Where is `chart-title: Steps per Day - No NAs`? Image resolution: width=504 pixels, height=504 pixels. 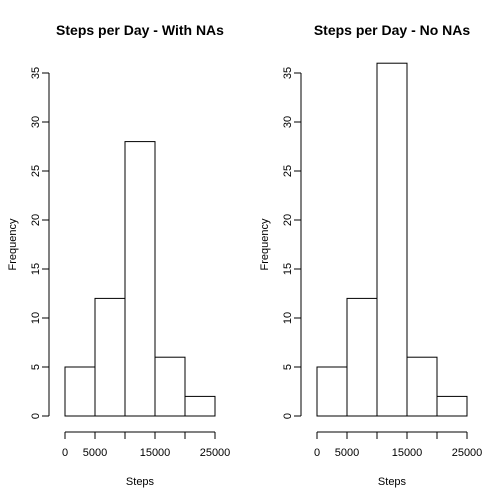
chart-title: Steps per Day - No NAs is located at coordinates (392, 30).